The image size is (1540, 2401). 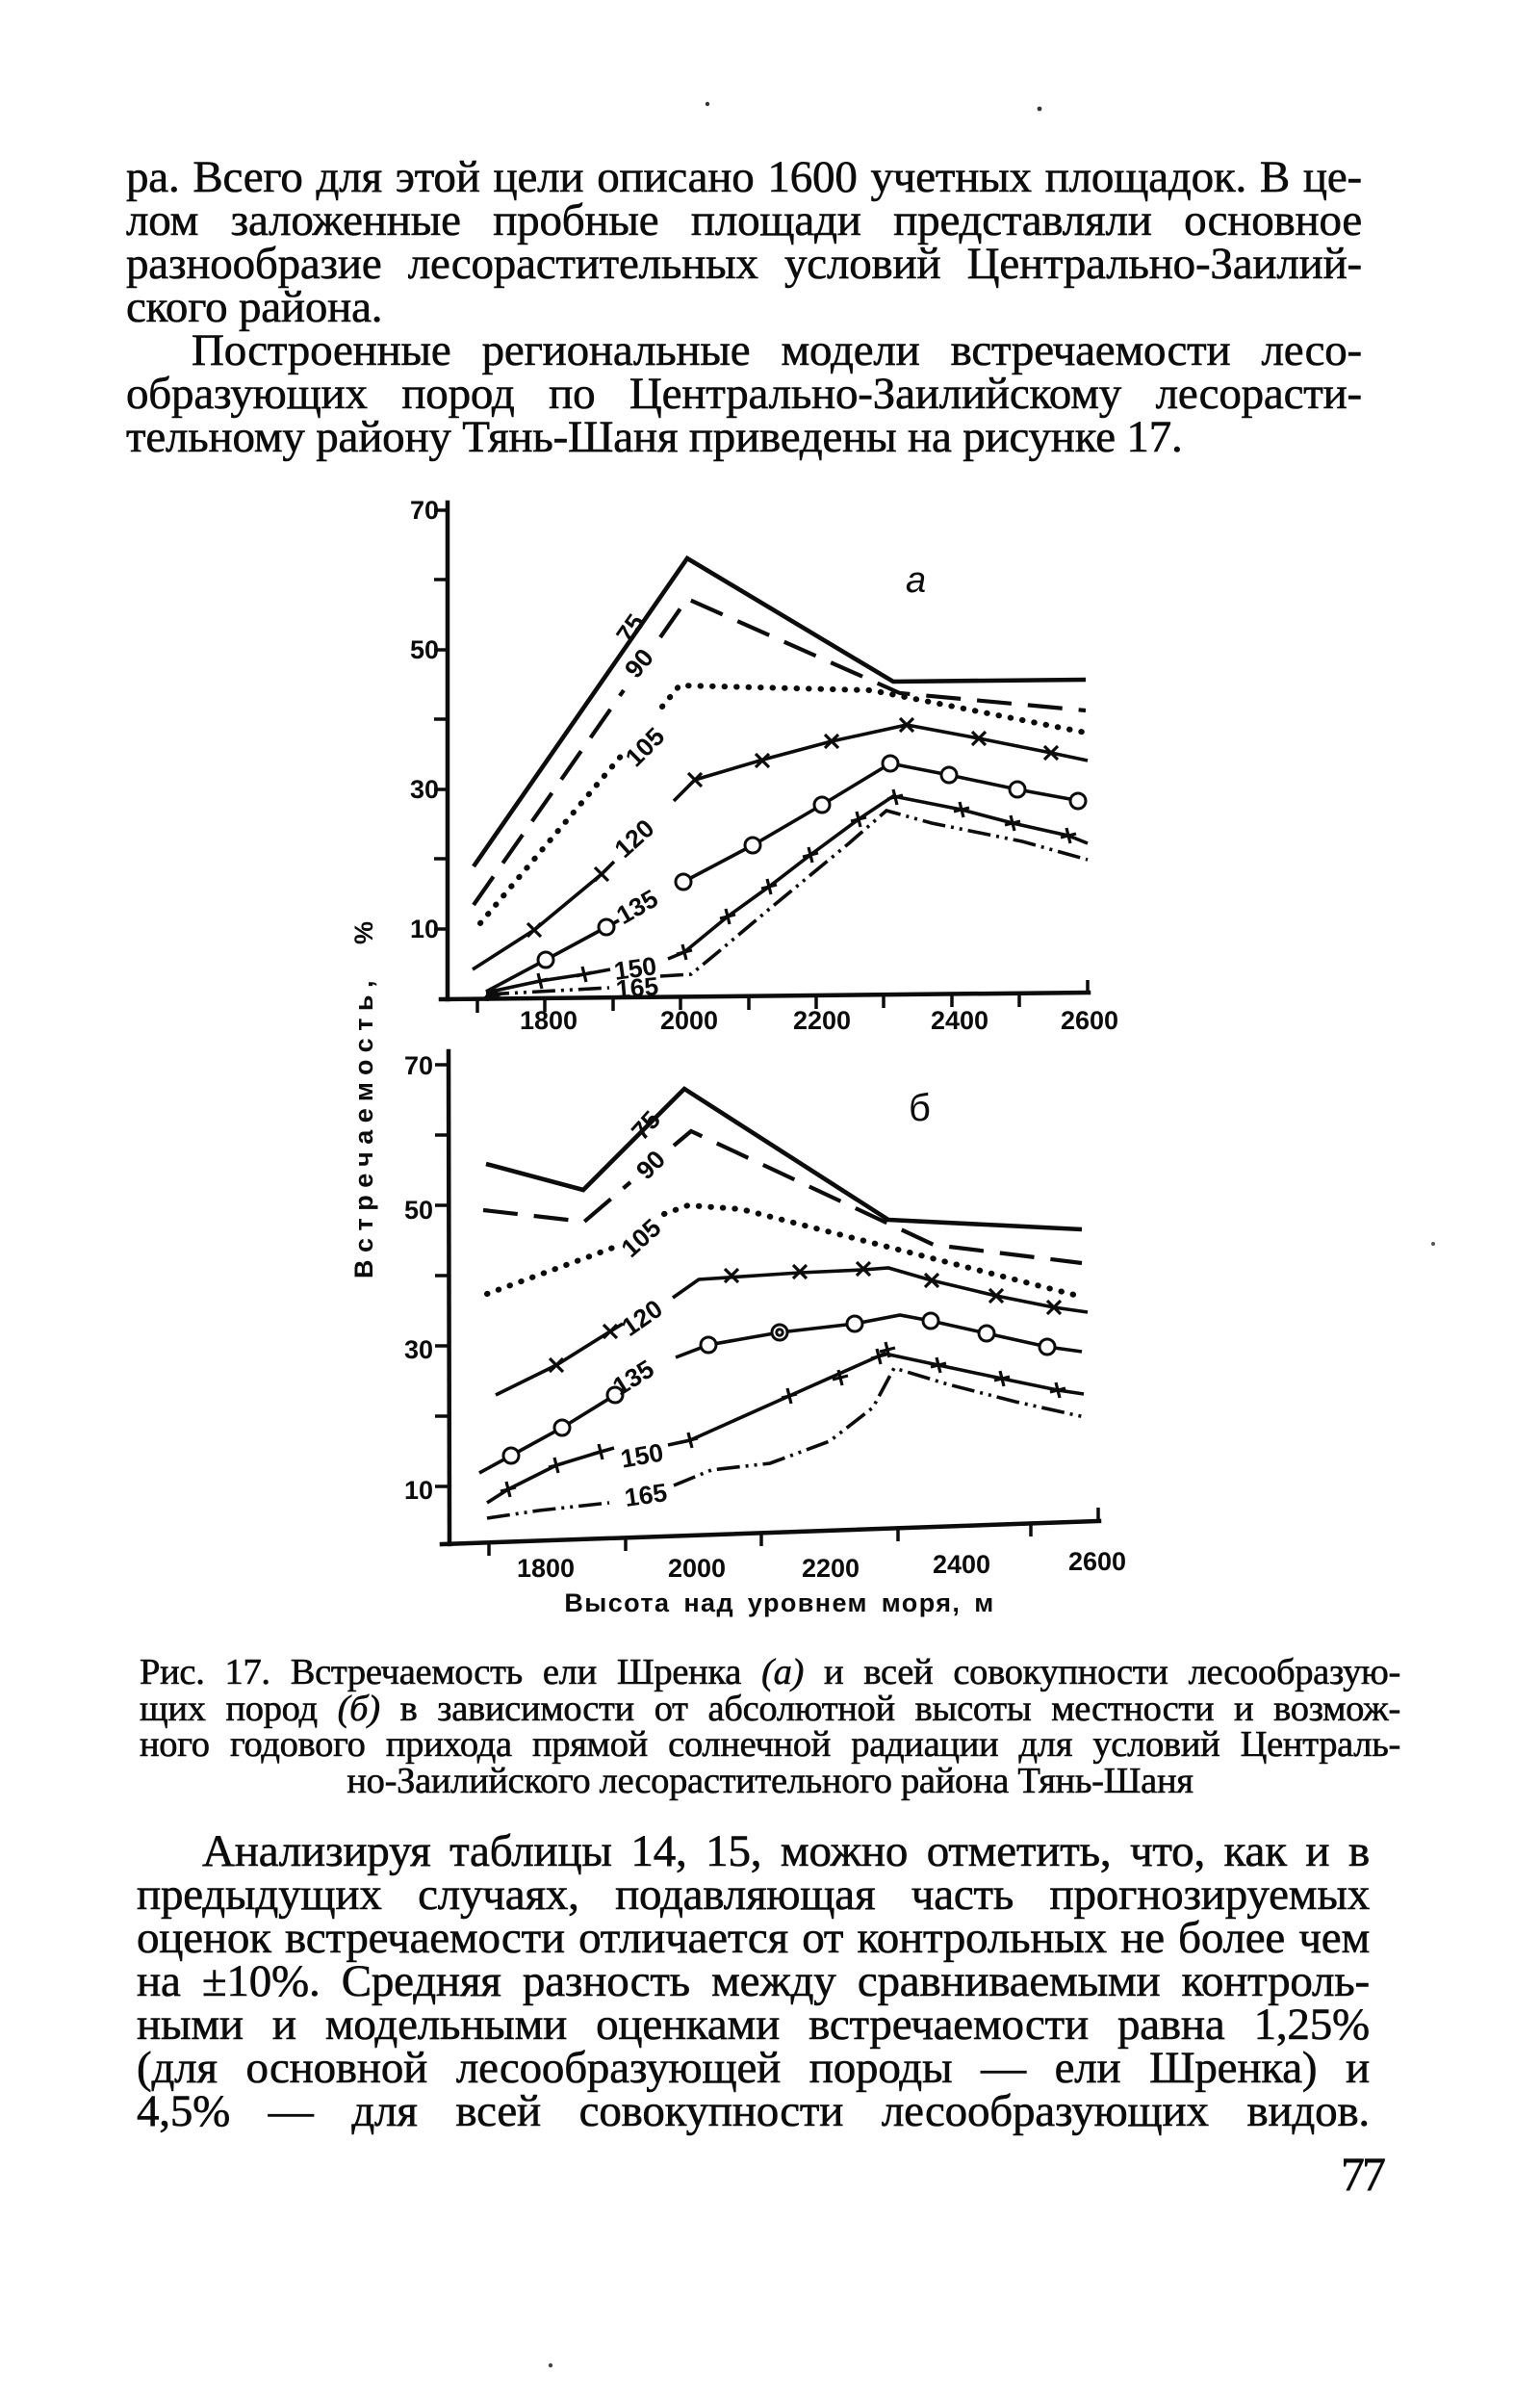 I want to click on svg-text: 135, so click(x=636, y=907).